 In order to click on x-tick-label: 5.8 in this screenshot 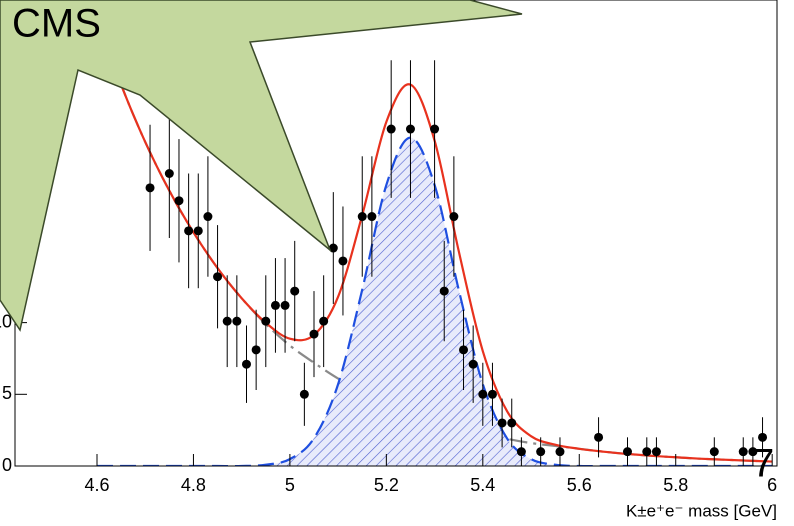, I will do `click(675, 485)`.